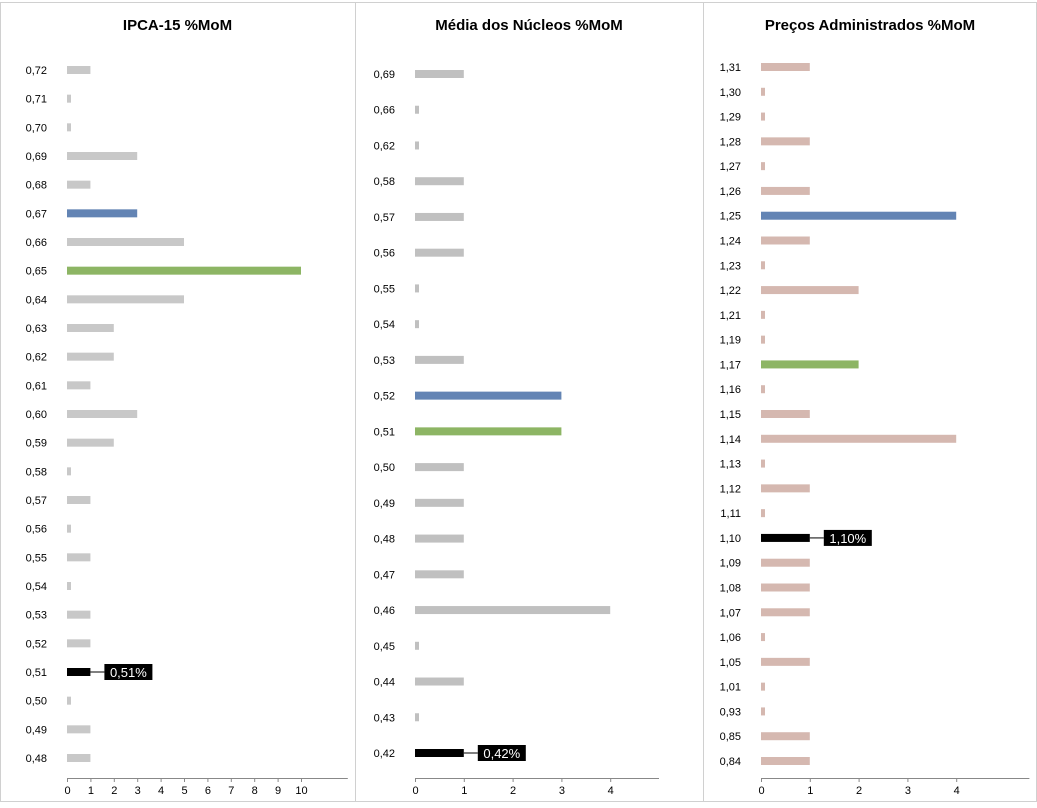  Describe the element at coordinates (36, 329) in the screenshot. I see `category-label: 0,63` at that location.